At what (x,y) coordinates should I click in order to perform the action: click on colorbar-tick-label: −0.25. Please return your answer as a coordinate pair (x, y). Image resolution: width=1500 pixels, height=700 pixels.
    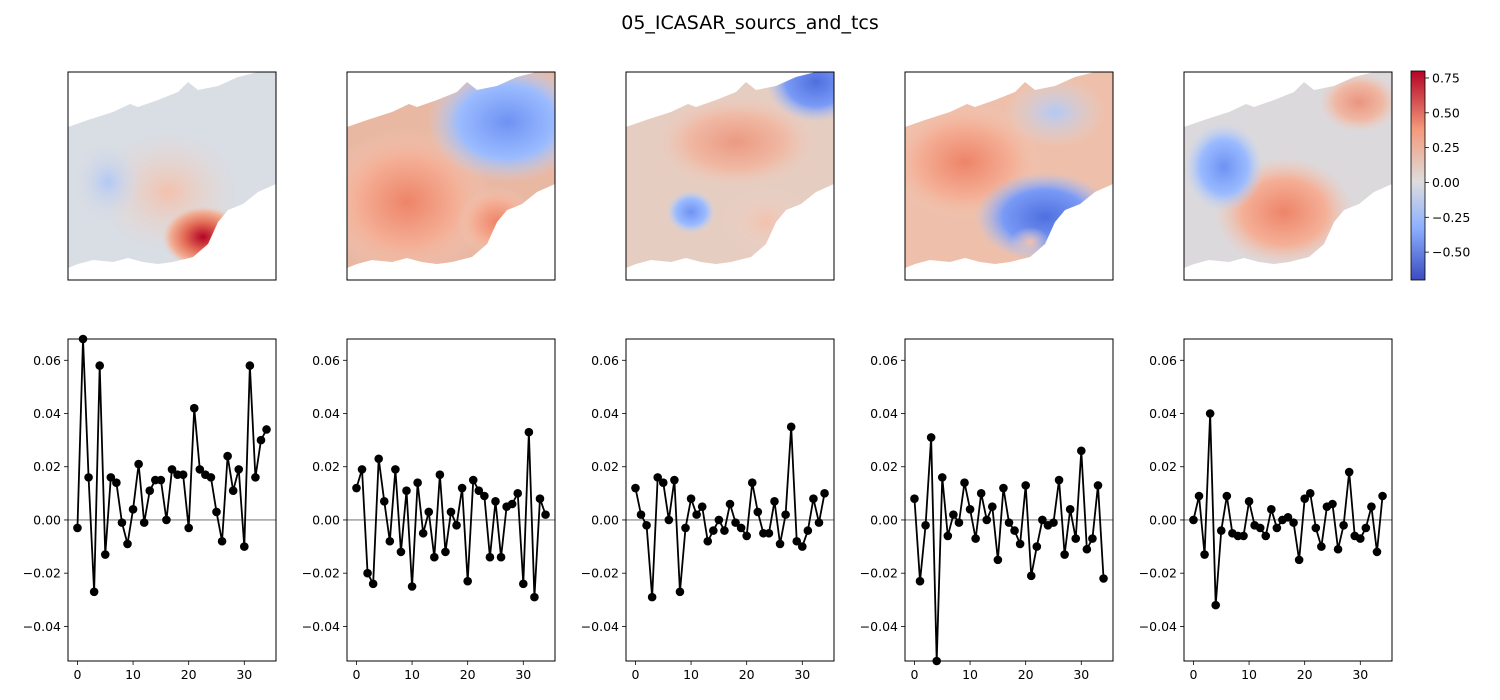
    Looking at the image, I should click on (1451, 217).